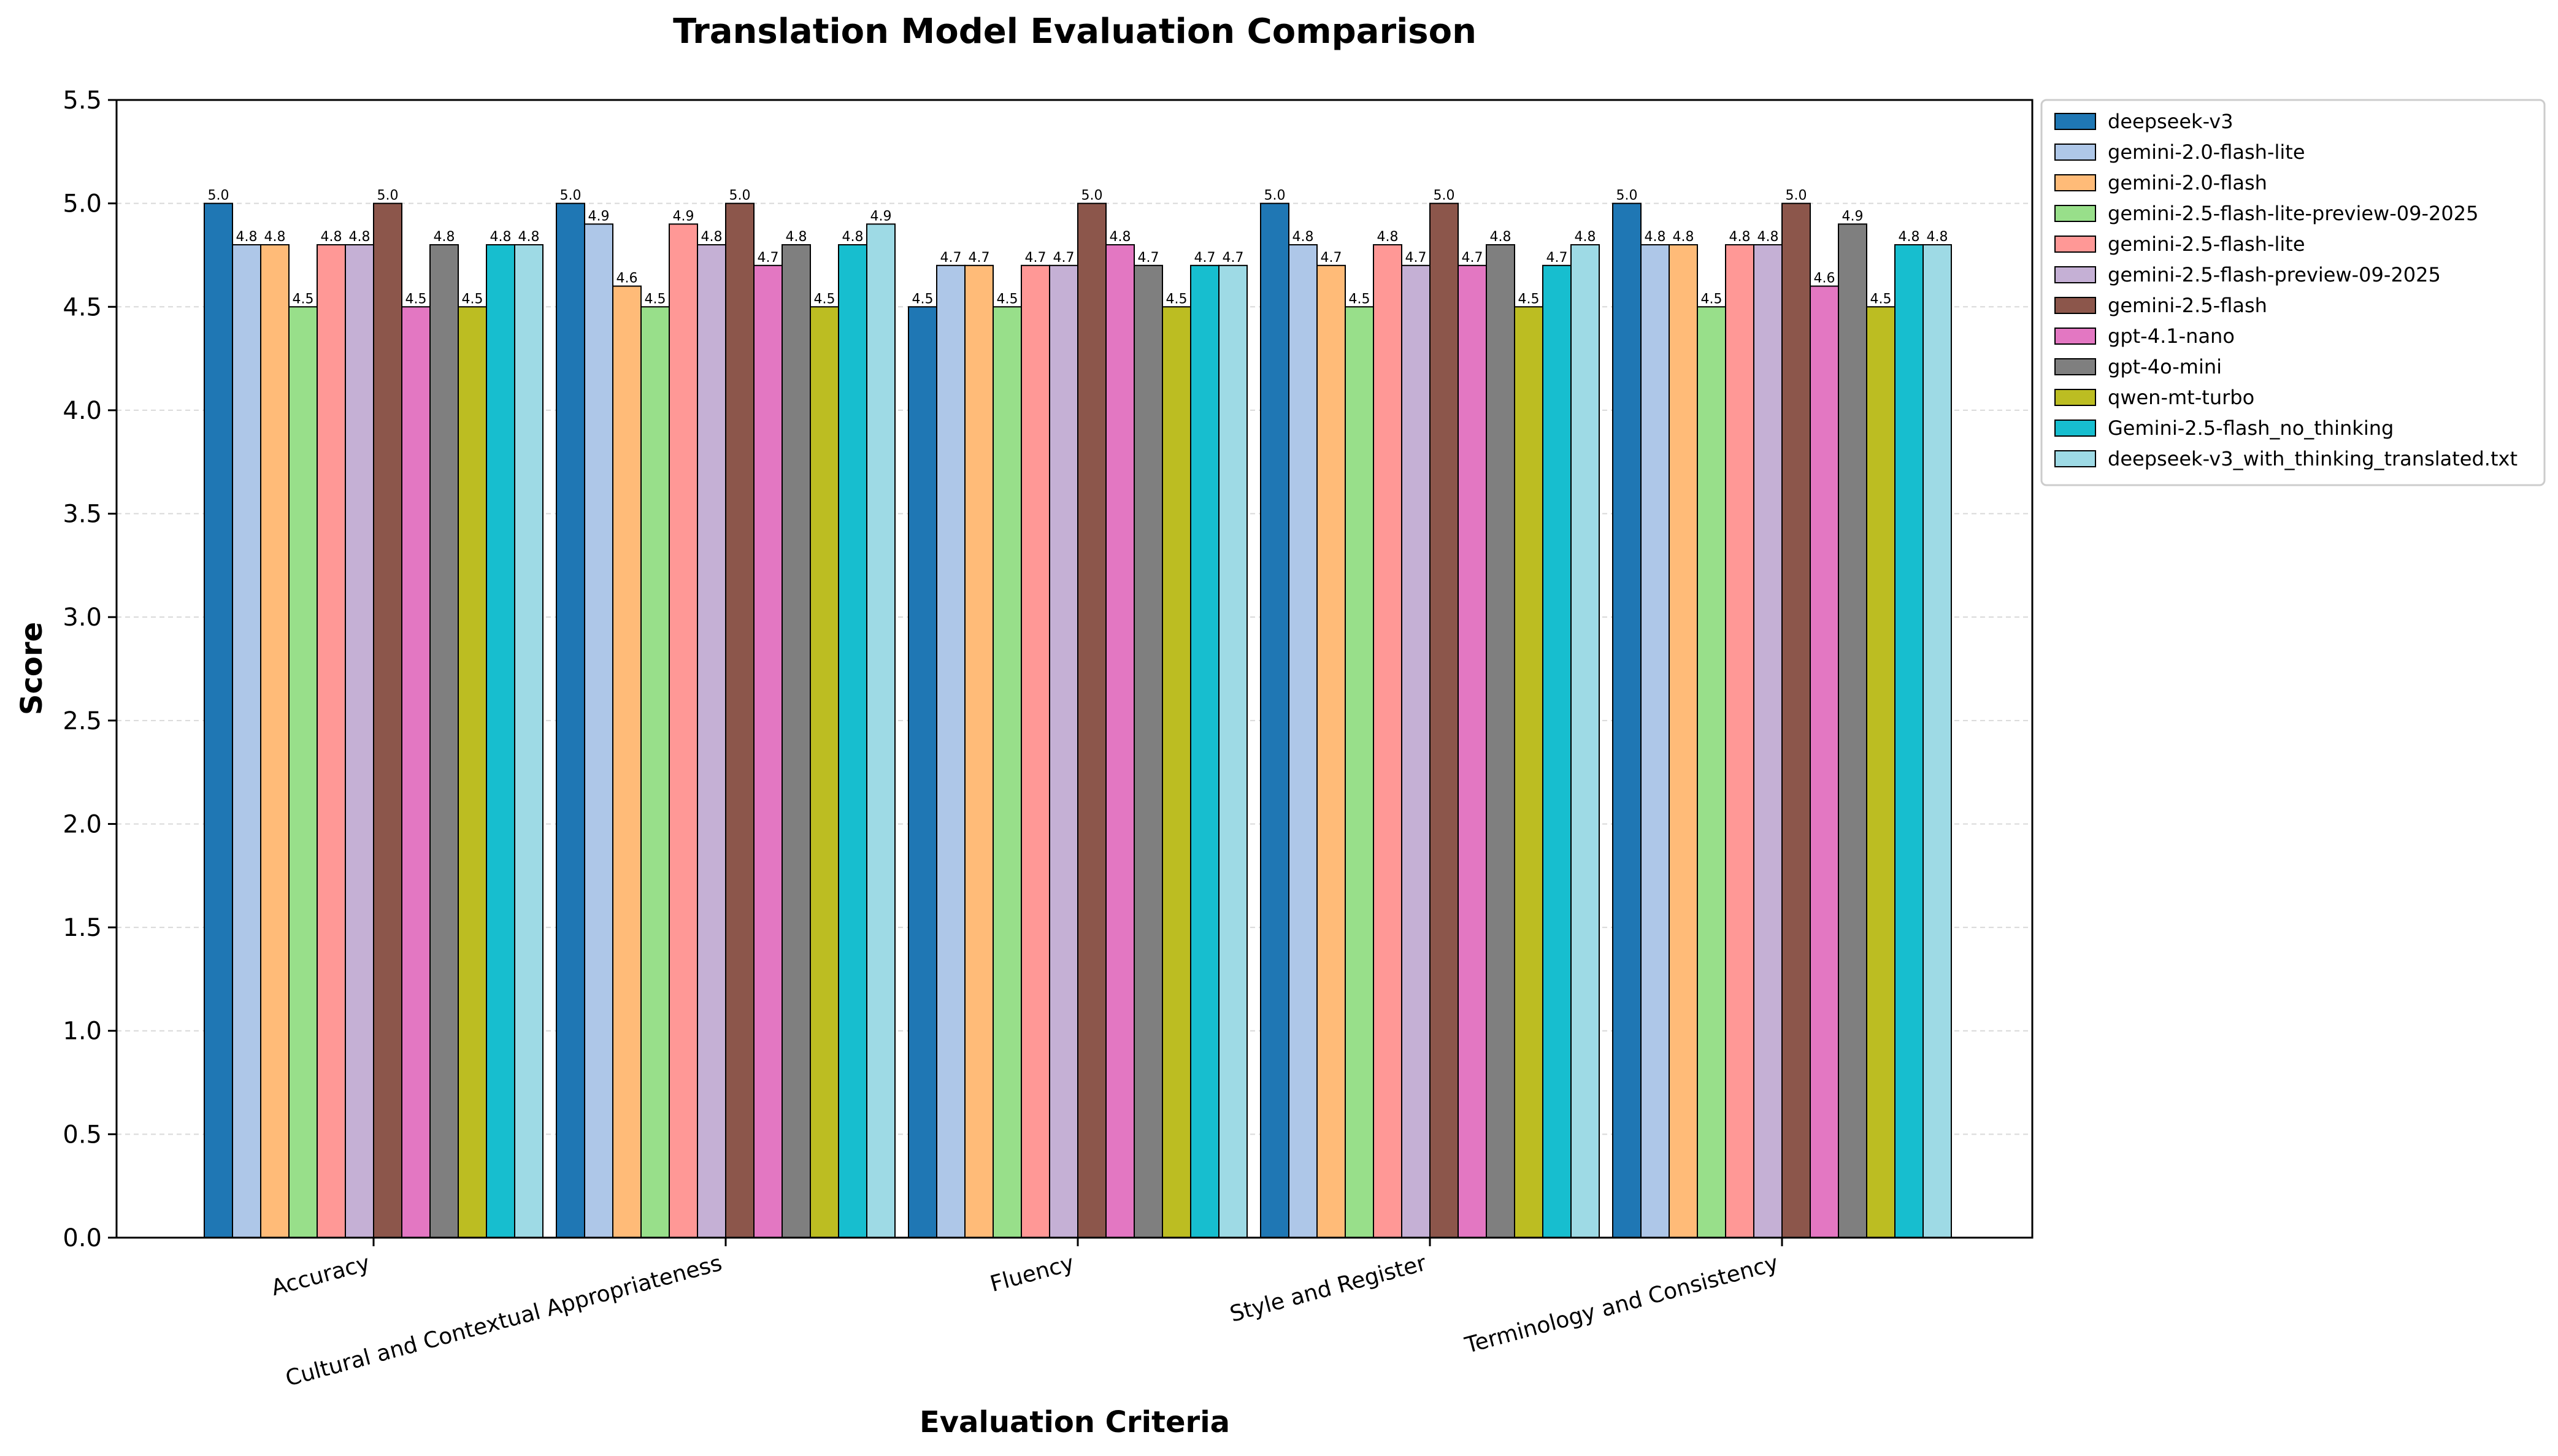 This screenshot has width=2558, height=1456. What do you see at coordinates (82, 721) in the screenshot?
I see `y-tick-label: 2.5` at bounding box center [82, 721].